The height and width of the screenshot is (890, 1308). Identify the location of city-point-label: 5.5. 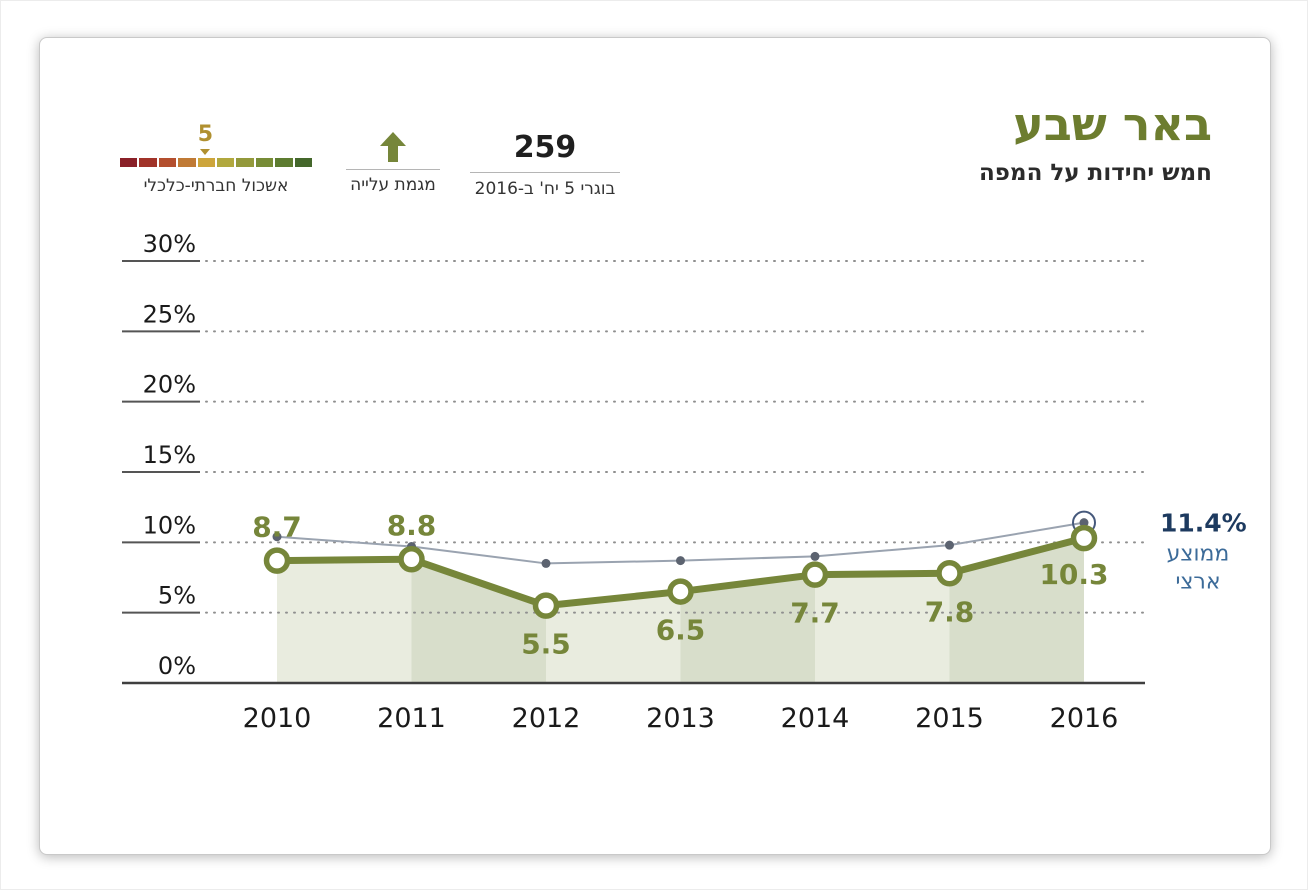
(546, 644).